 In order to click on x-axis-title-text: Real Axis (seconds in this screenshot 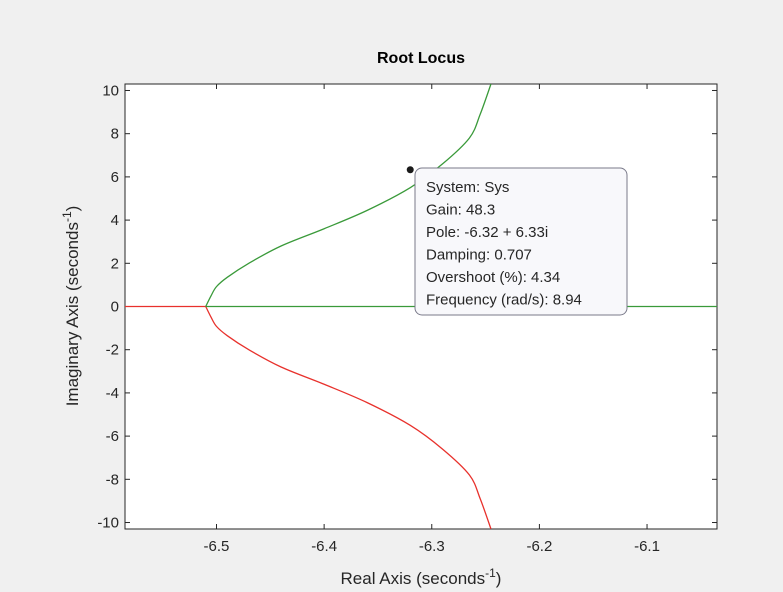, I will do `click(413, 578)`.